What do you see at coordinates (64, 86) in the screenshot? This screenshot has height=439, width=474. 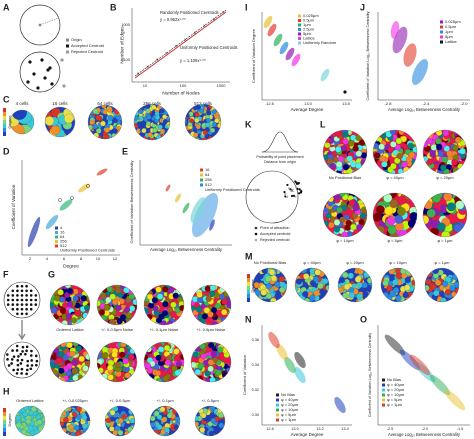 I see `rejected` at bounding box center [64, 86].